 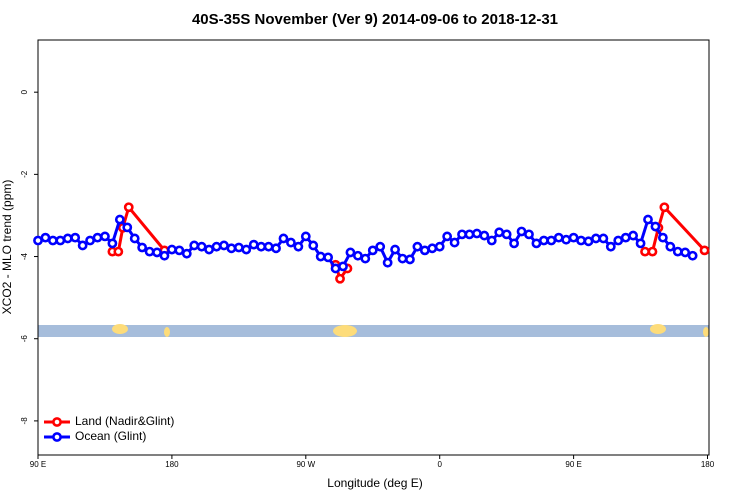 I want to click on y-axis-label: XCO2 - MLO trend (ppm), so click(x=7, y=247).